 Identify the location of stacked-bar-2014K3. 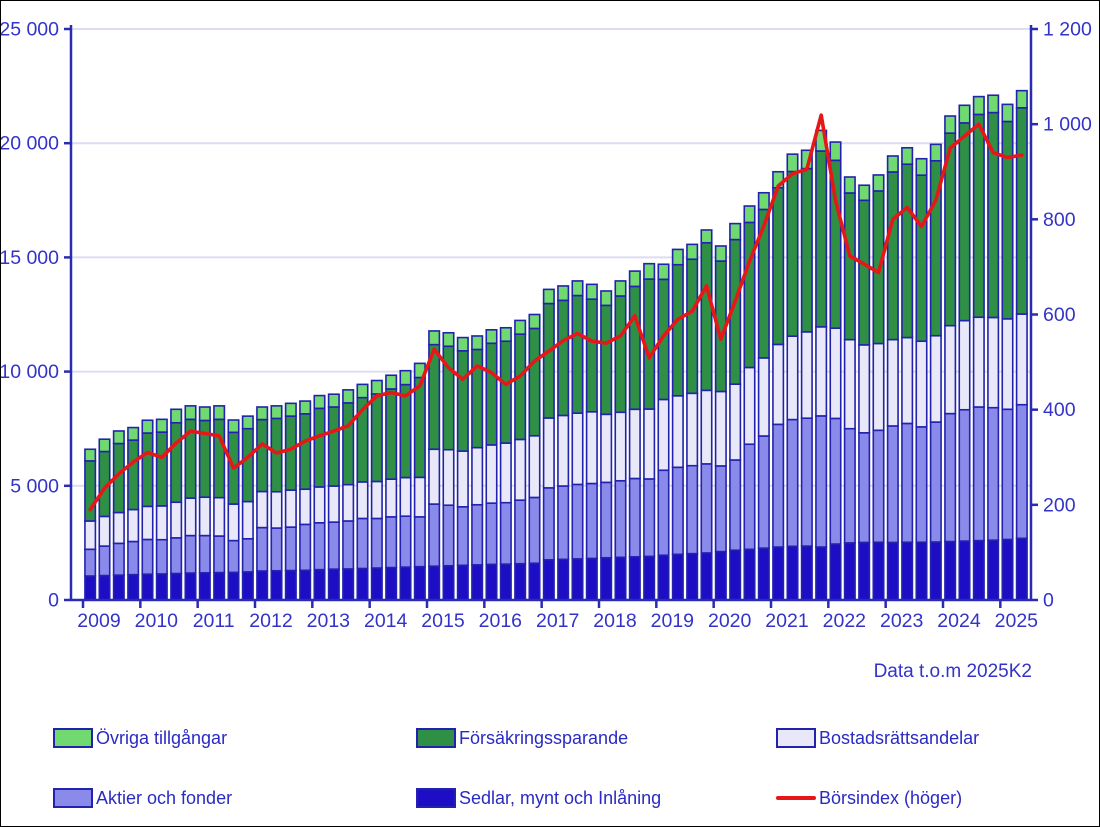
(405, 485).